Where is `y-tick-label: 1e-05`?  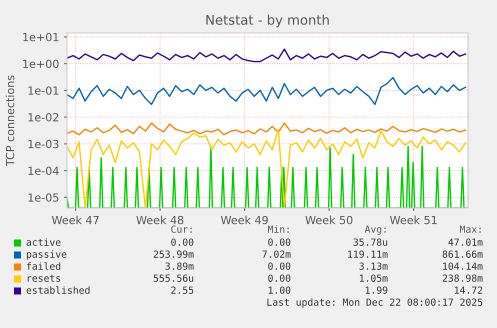
y-tick-label: 1e-05 is located at coordinates (43, 197).